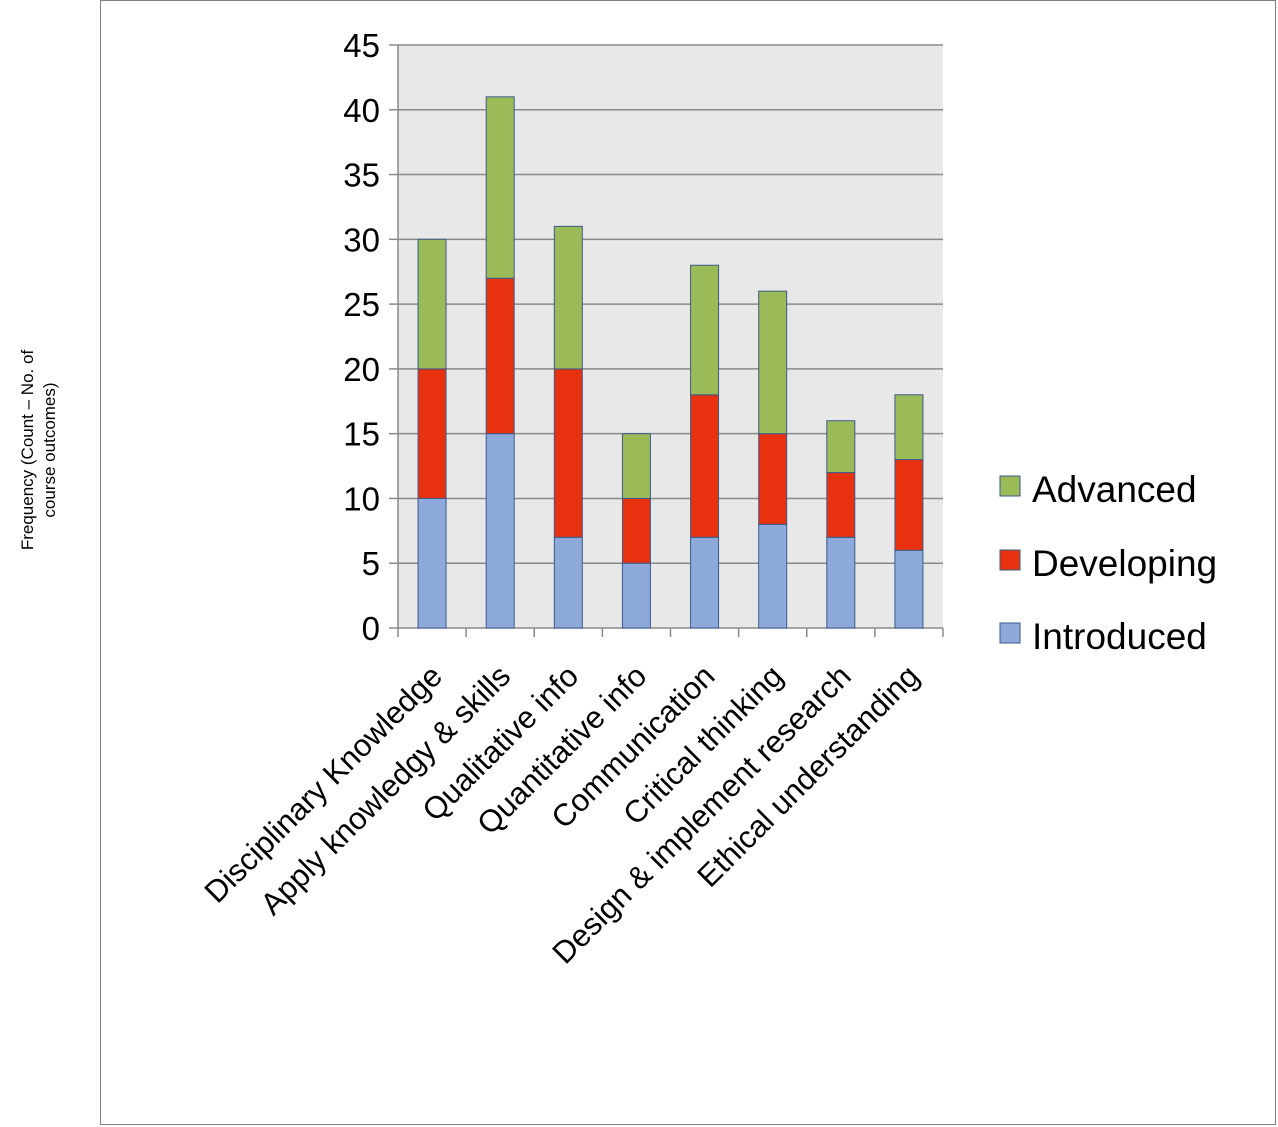  I want to click on y-tick-label: 35, so click(361, 175).